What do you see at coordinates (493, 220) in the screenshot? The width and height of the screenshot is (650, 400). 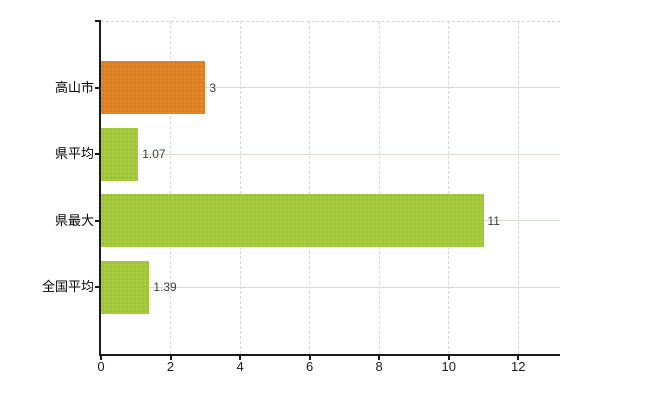 I see `value-label: 11` at bounding box center [493, 220].